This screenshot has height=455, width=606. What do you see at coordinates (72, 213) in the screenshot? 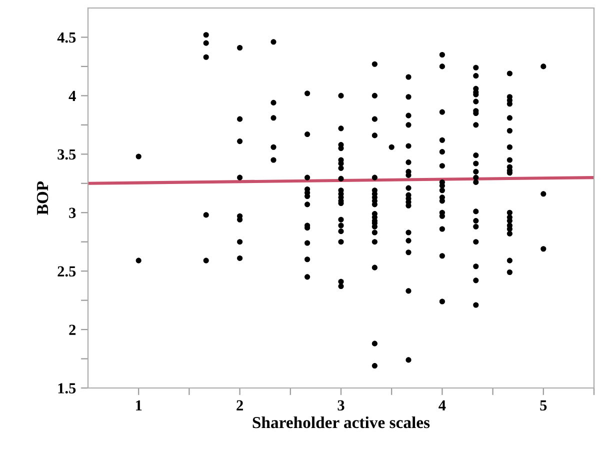
I see `y-tick-label: 3` at bounding box center [72, 213].